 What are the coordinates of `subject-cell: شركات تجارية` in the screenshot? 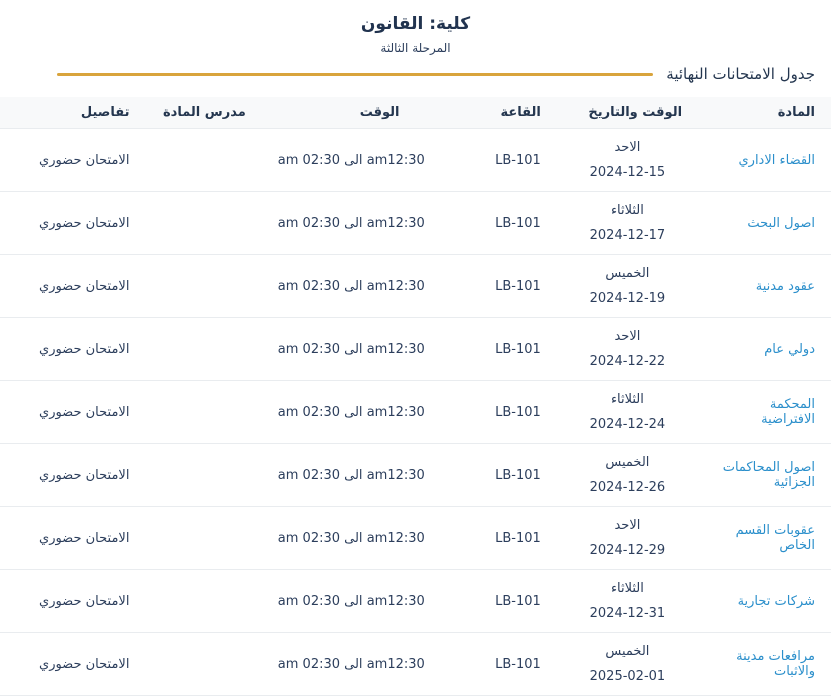 It's located at (764, 601).